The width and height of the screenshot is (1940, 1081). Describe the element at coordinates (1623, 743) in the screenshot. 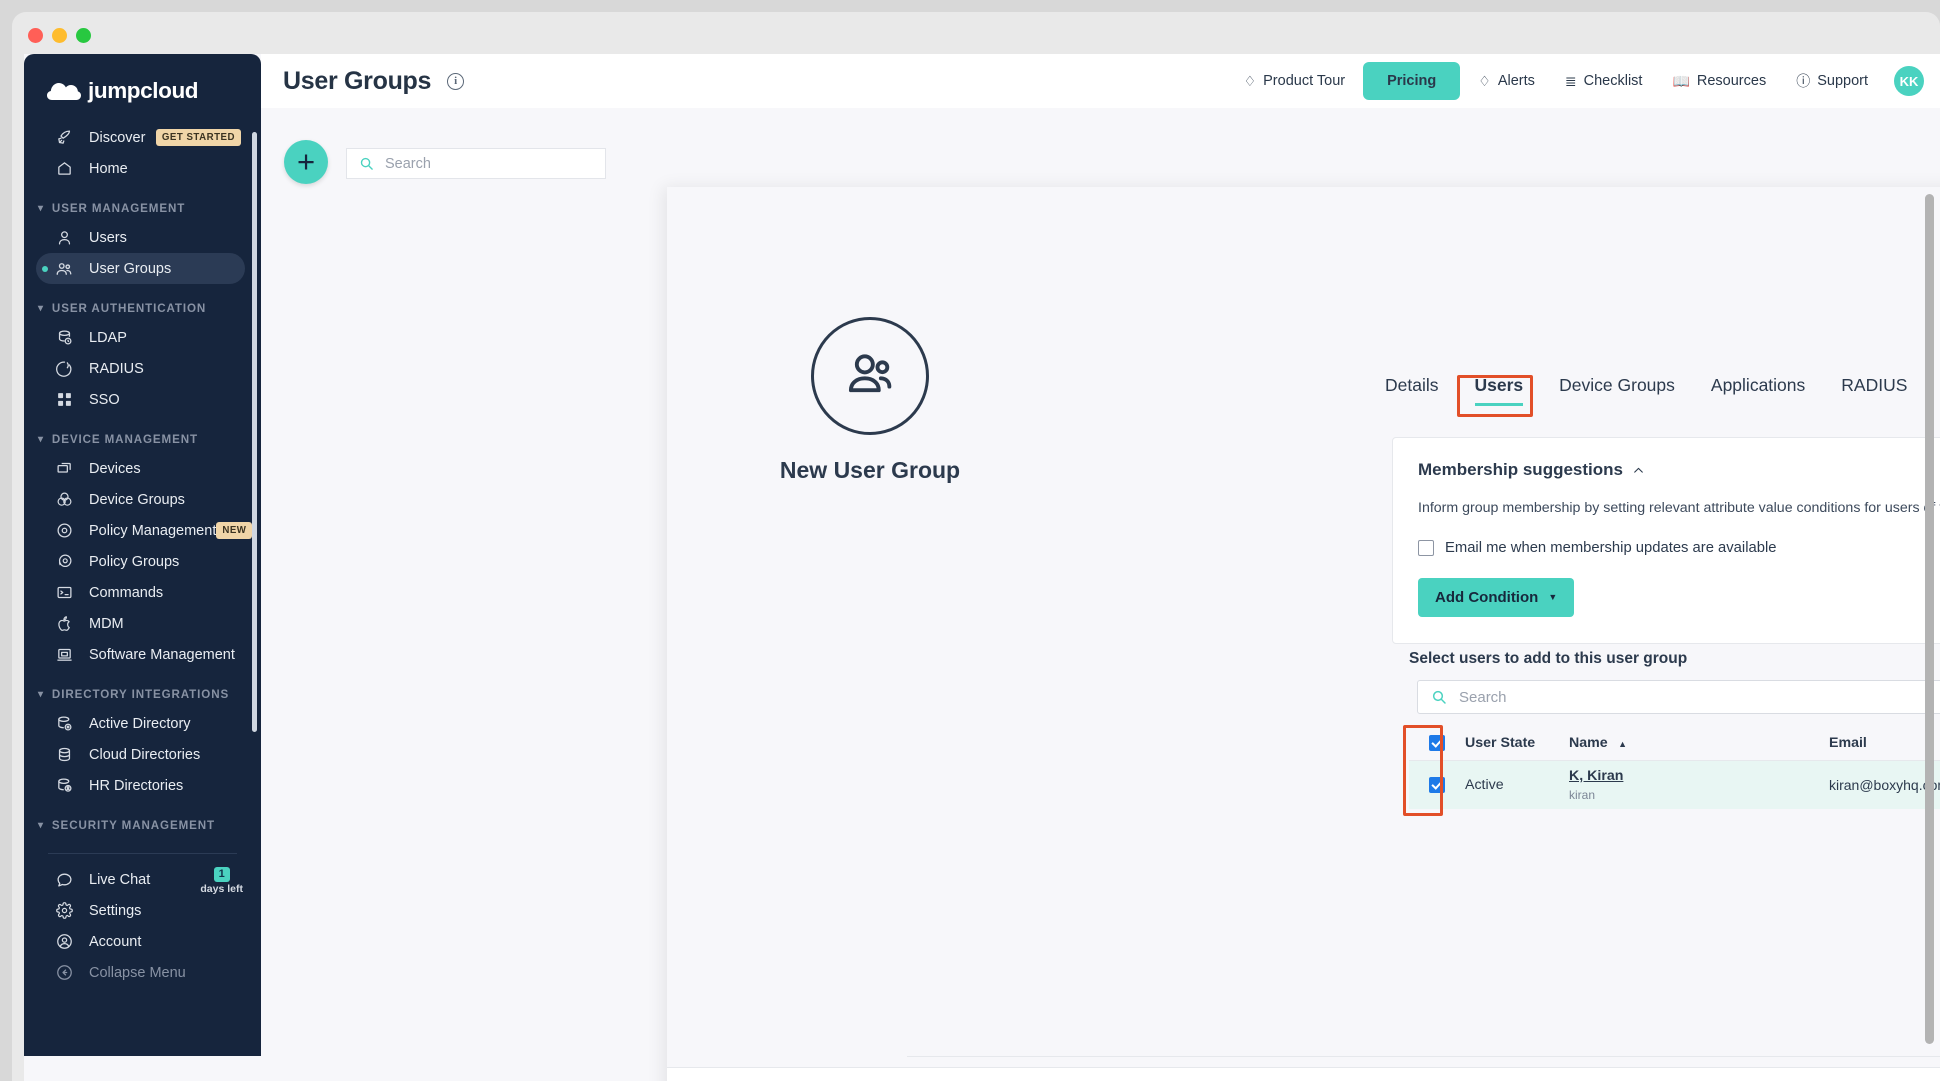

I see `sort-ascending-icon: ▲` at that location.